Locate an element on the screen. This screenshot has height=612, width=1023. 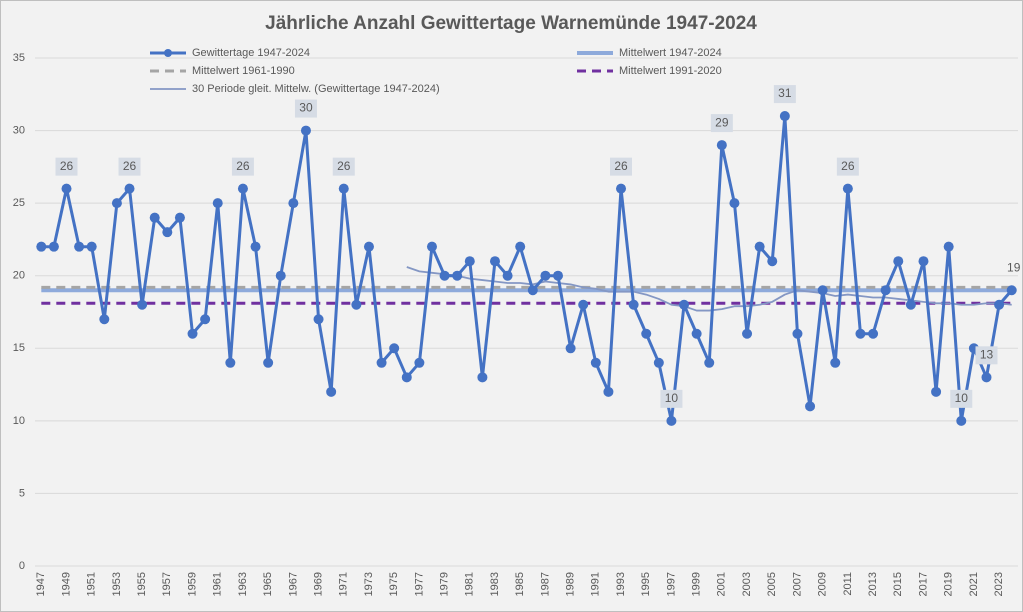
x-tick-label: 1975 is located at coordinates (394, 584).